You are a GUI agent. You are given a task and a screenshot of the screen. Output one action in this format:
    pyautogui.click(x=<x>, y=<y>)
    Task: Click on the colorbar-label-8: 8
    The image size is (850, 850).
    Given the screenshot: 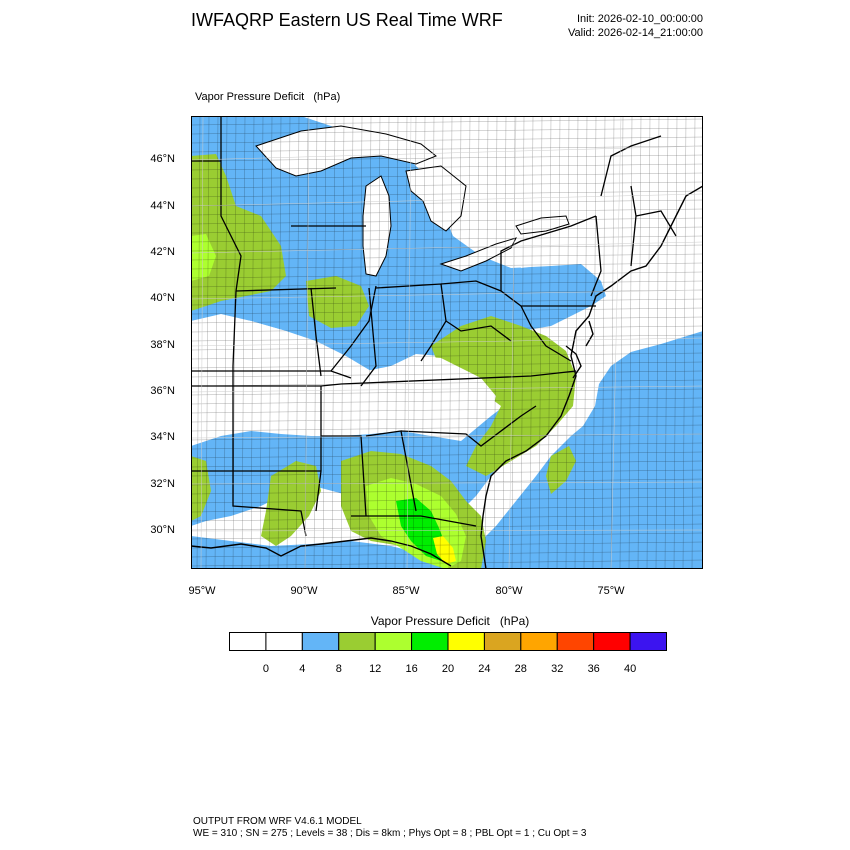 What is the action you would take?
    pyautogui.click(x=338, y=669)
    